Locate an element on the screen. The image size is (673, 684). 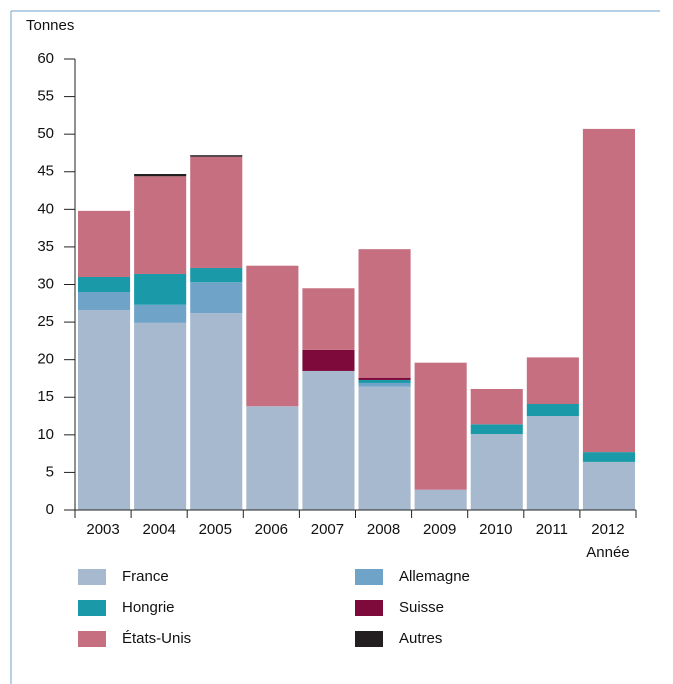
x-tick-label: 2004 is located at coordinates (158, 529).